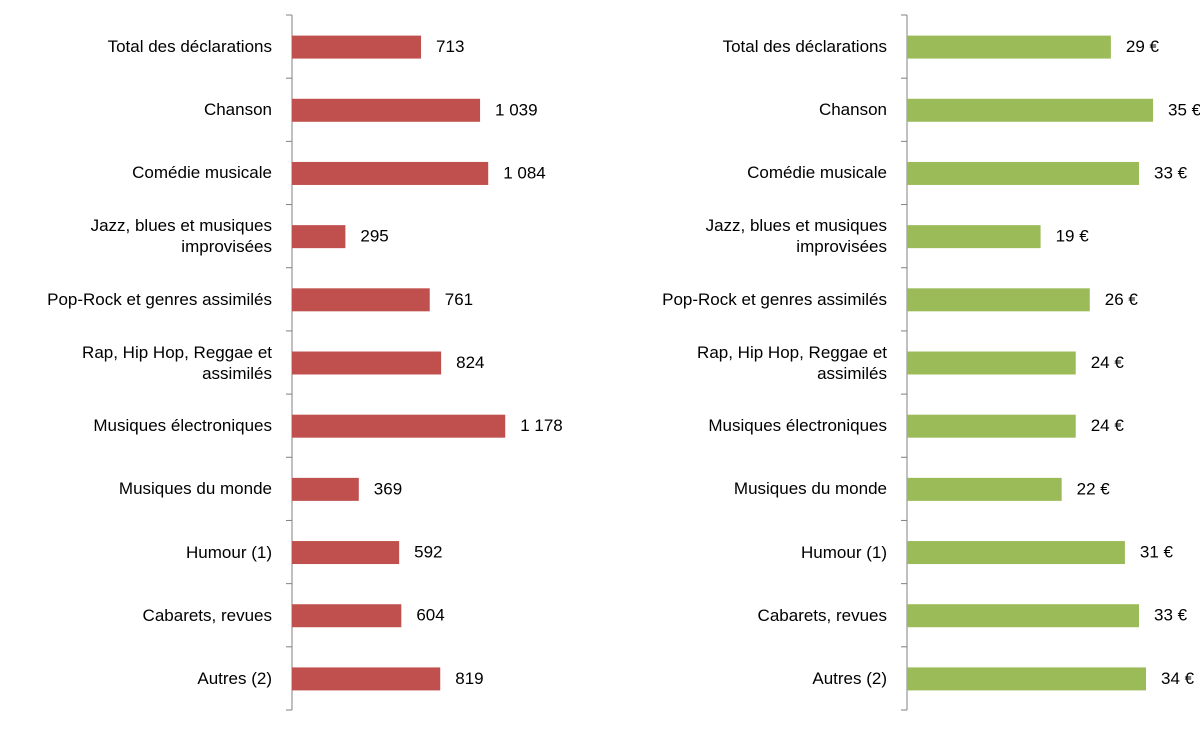  I want to click on value-label: 369, so click(388, 488).